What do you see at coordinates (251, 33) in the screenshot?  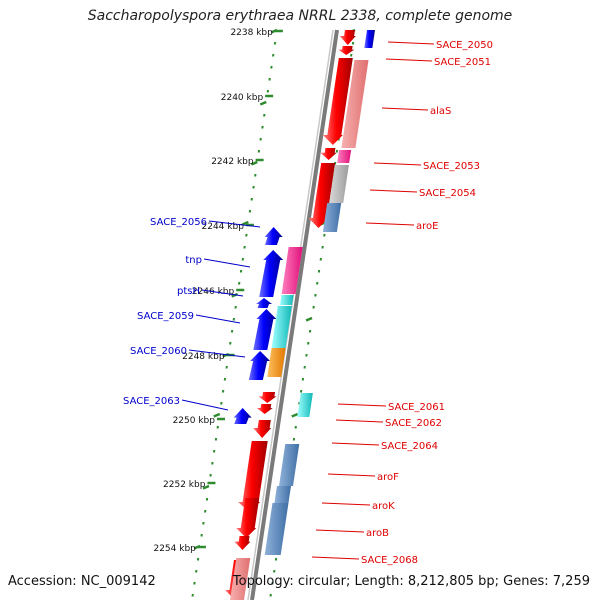 I see `scale-label: 2238 kbp` at bounding box center [251, 33].